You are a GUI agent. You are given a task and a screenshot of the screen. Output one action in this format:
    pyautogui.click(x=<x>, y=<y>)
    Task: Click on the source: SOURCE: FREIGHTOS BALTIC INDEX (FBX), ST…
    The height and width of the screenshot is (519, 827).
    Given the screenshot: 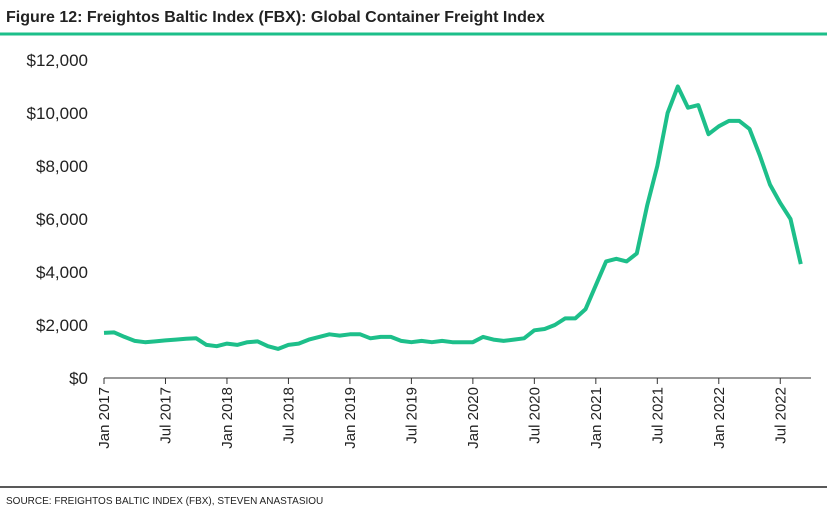 What is the action you would take?
    pyautogui.click(x=164, y=501)
    